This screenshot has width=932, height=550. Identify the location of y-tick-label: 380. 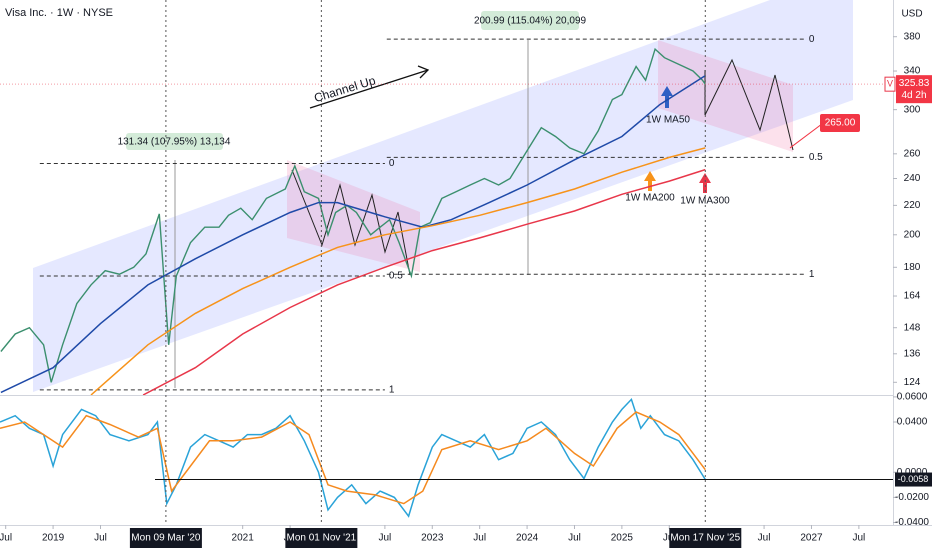
(912, 36).